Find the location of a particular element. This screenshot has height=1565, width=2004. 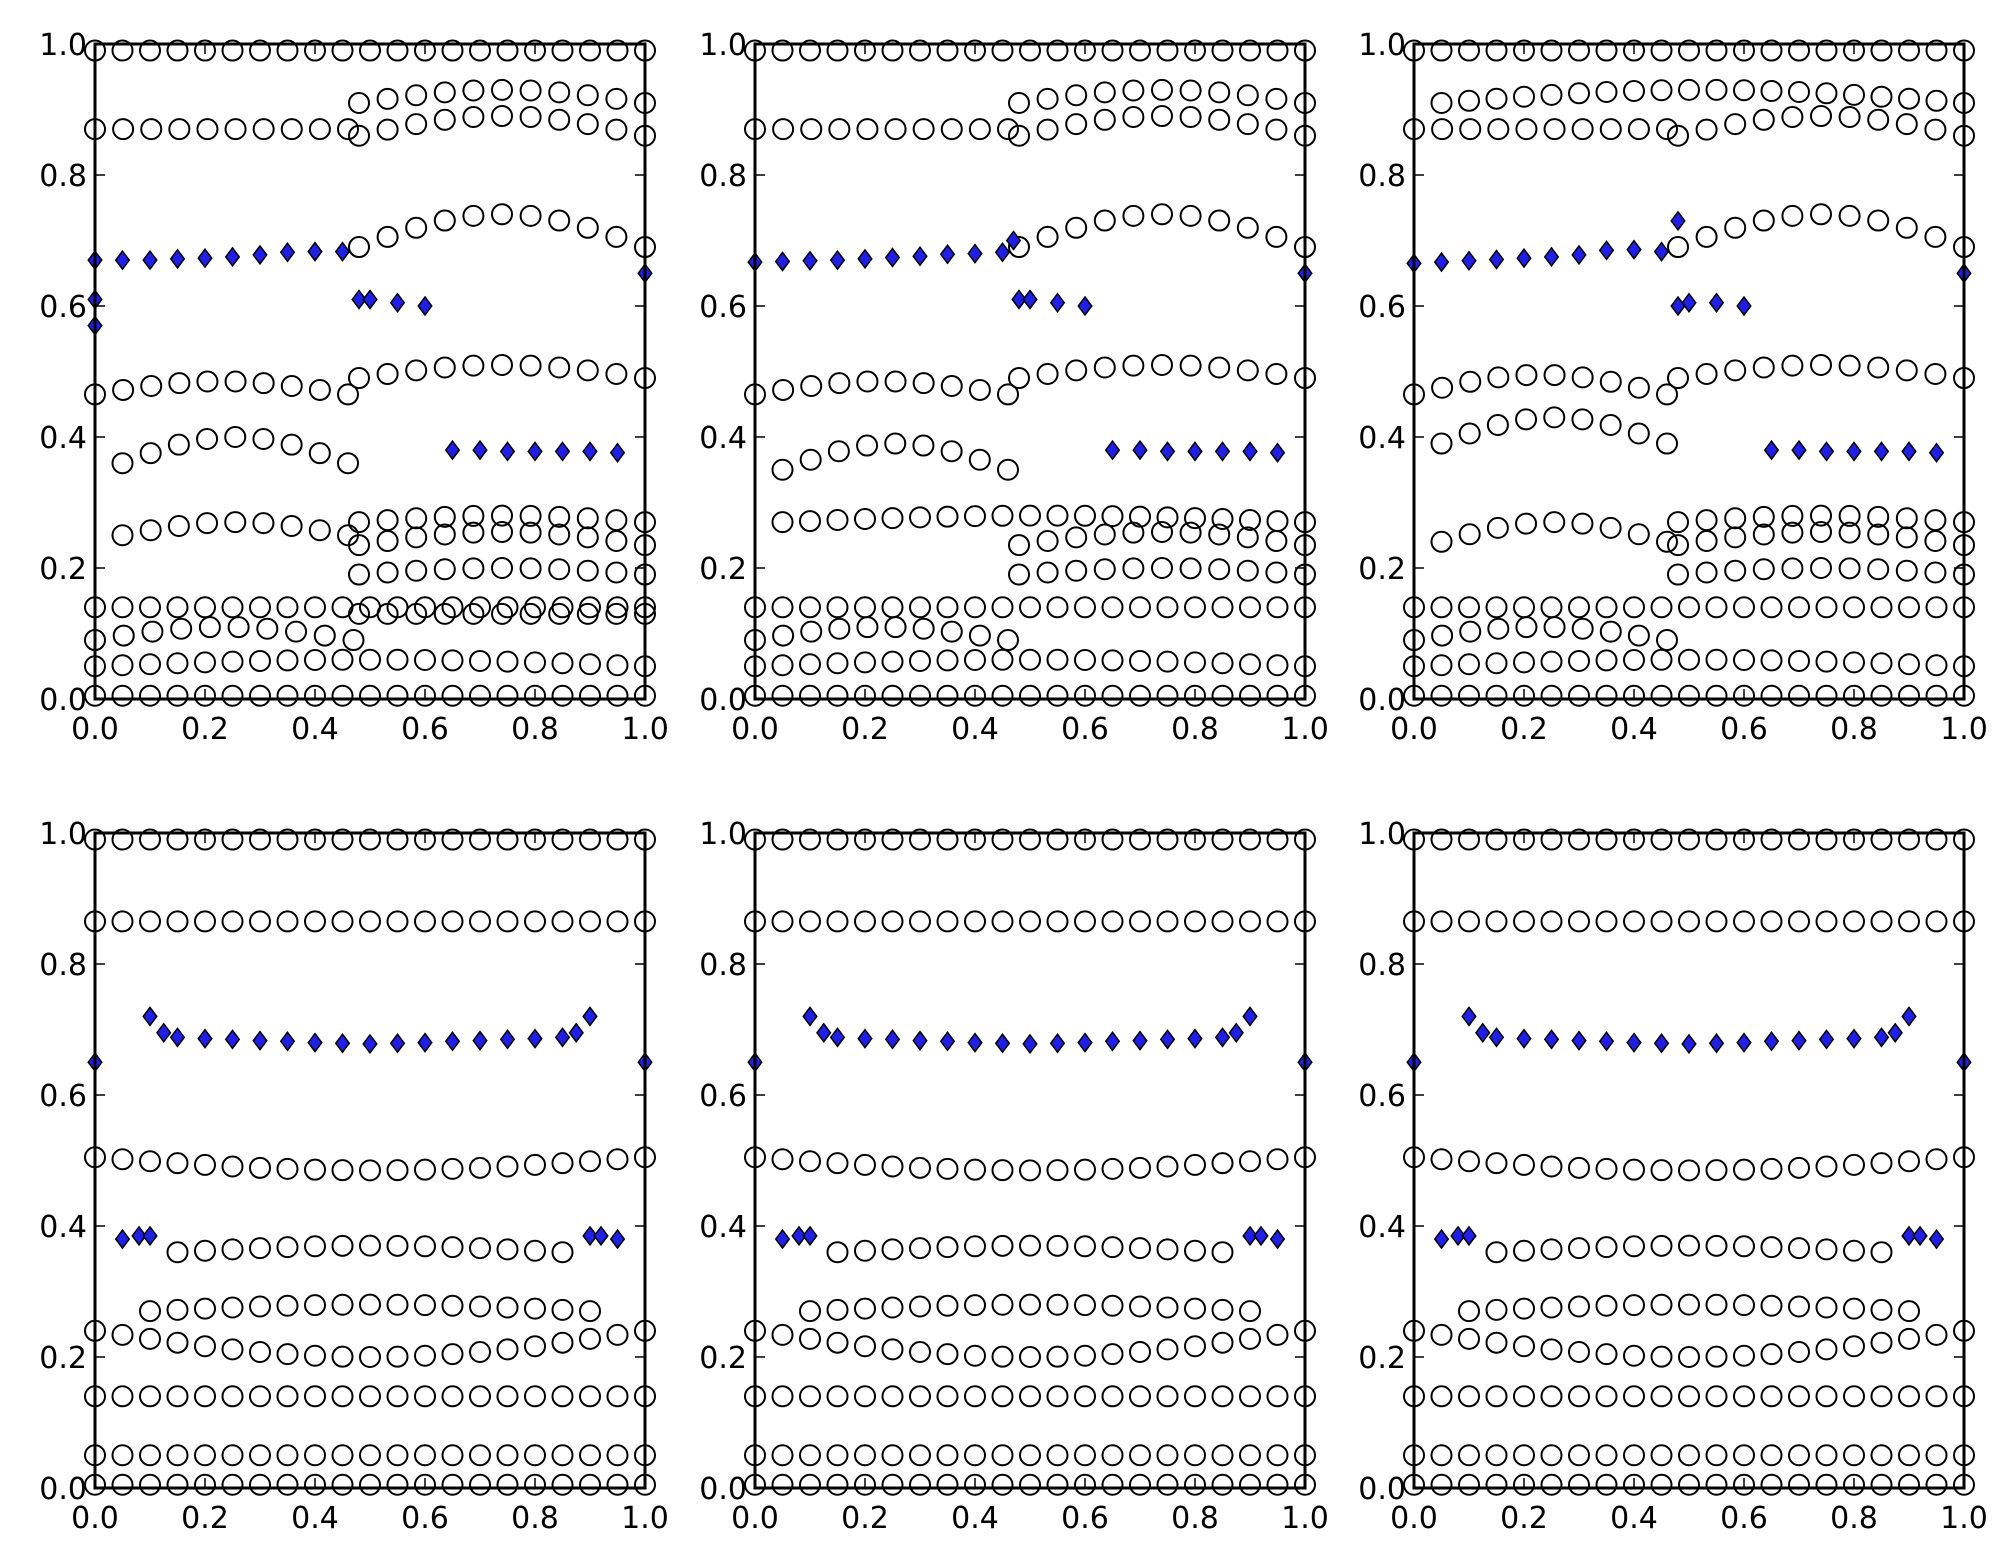

y-tick-label: 0.4 is located at coordinates (723, 438).